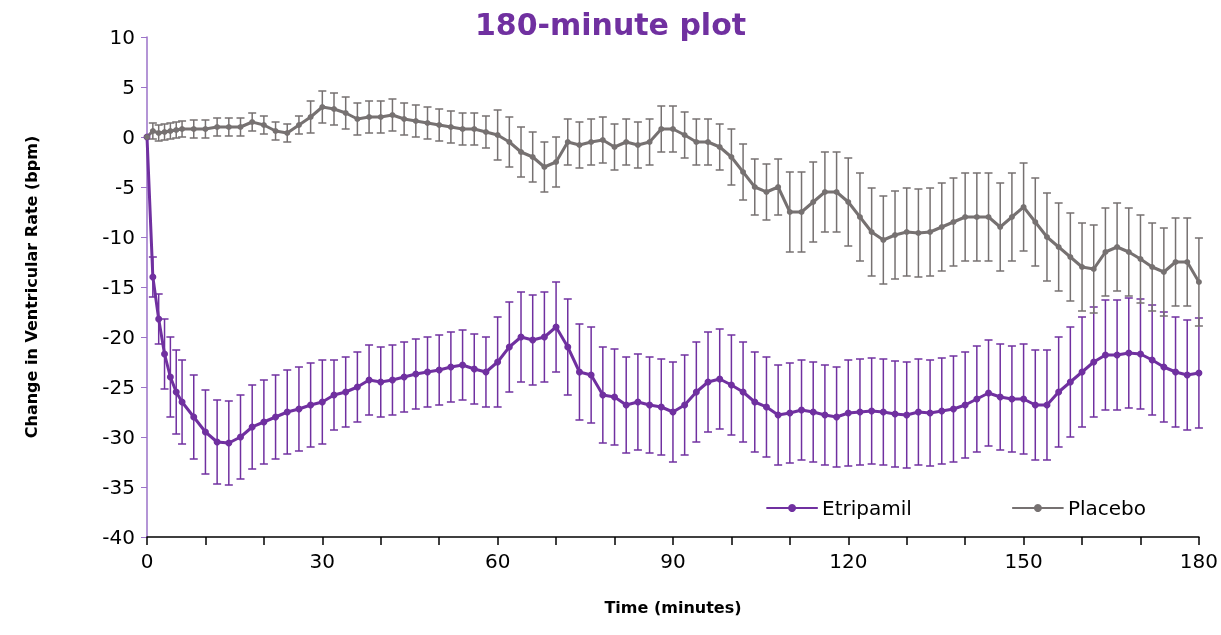 The image size is (1221, 635). Describe the element at coordinates (118, 487) in the screenshot. I see `y-tick-label: -35` at that location.